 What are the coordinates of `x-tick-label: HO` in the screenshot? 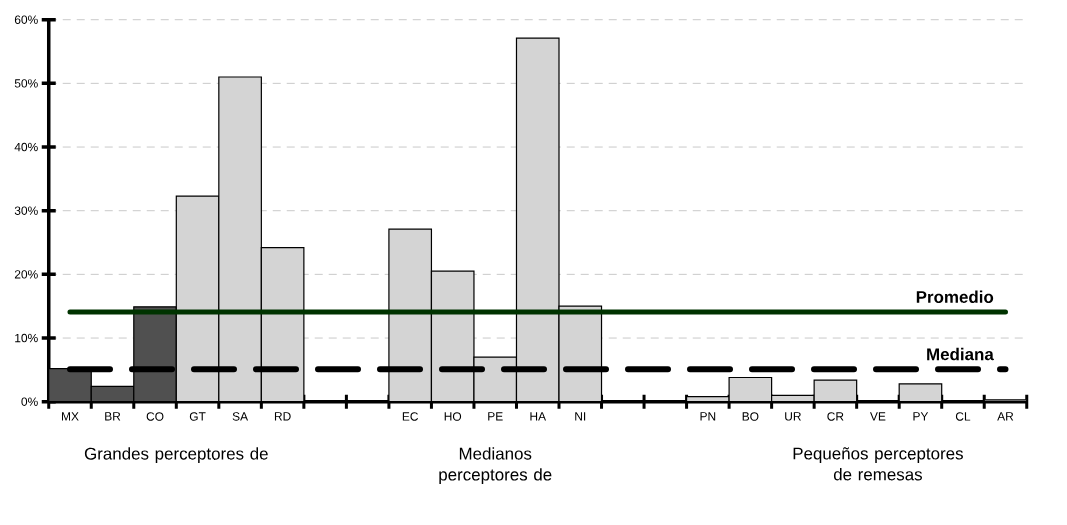 It's located at (453, 416).